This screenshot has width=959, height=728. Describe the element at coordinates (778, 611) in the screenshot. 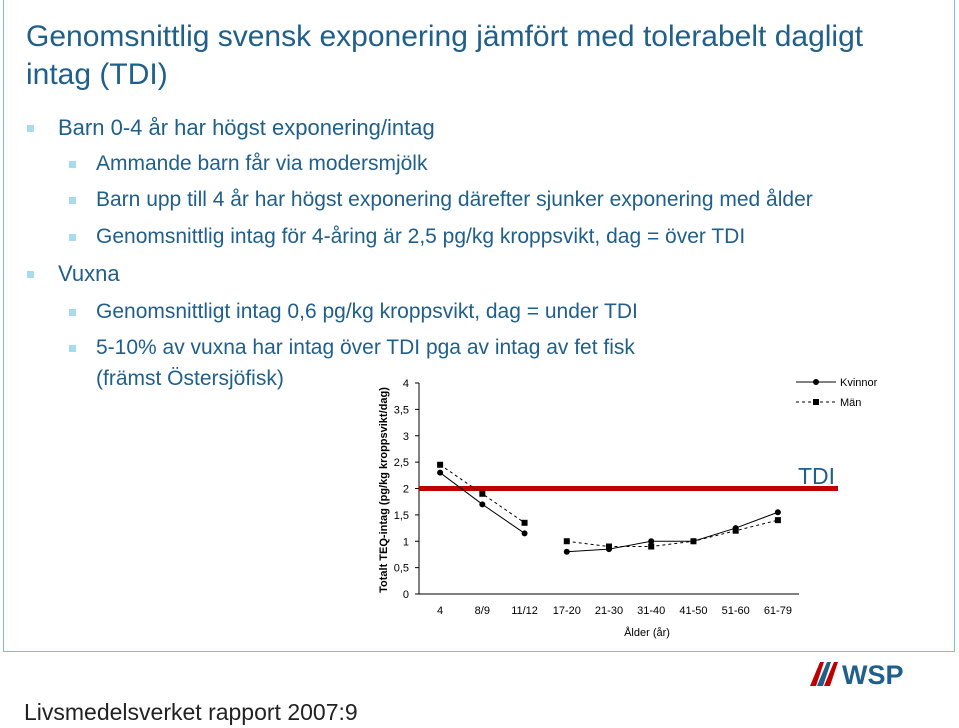

I see `x-tick-label: 61-79` at that location.